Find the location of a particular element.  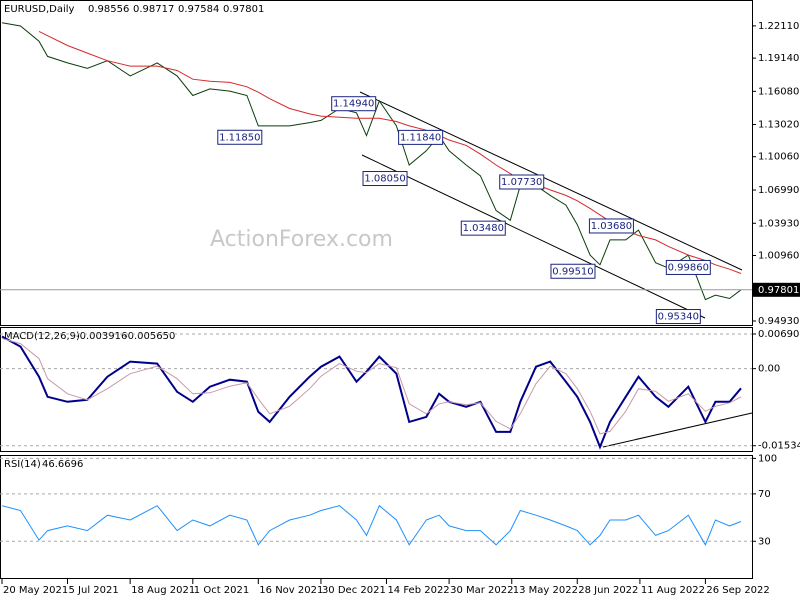

annotation-label: 1.11850 is located at coordinates (239, 137).